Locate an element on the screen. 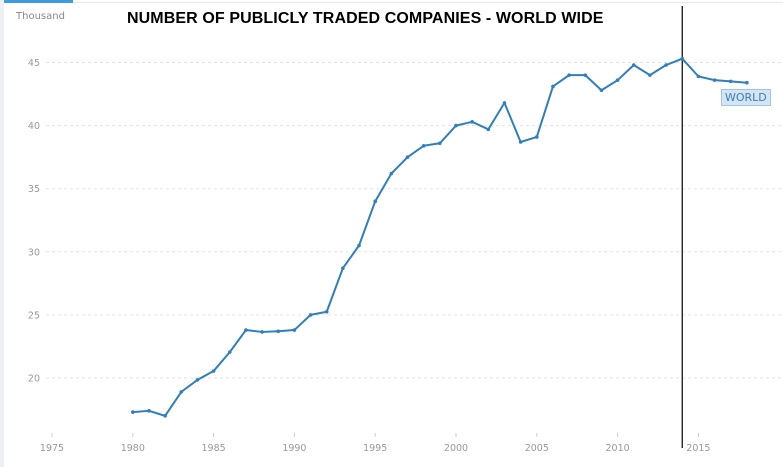 This screenshot has height=467, width=783. y-tick-label: 40 is located at coordinates (34, 126).